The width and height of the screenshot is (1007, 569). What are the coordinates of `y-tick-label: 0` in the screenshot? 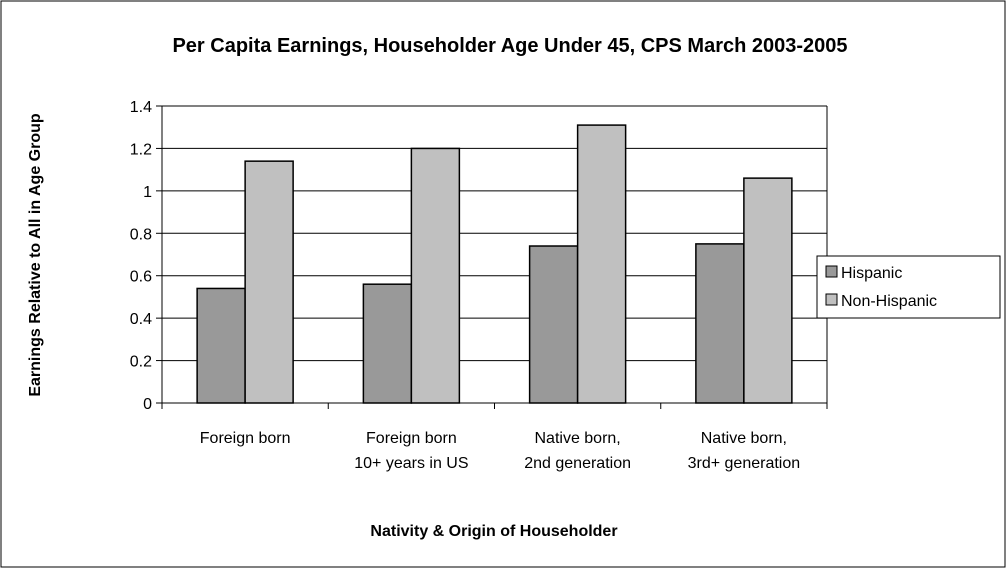 It's located at (147, 404).